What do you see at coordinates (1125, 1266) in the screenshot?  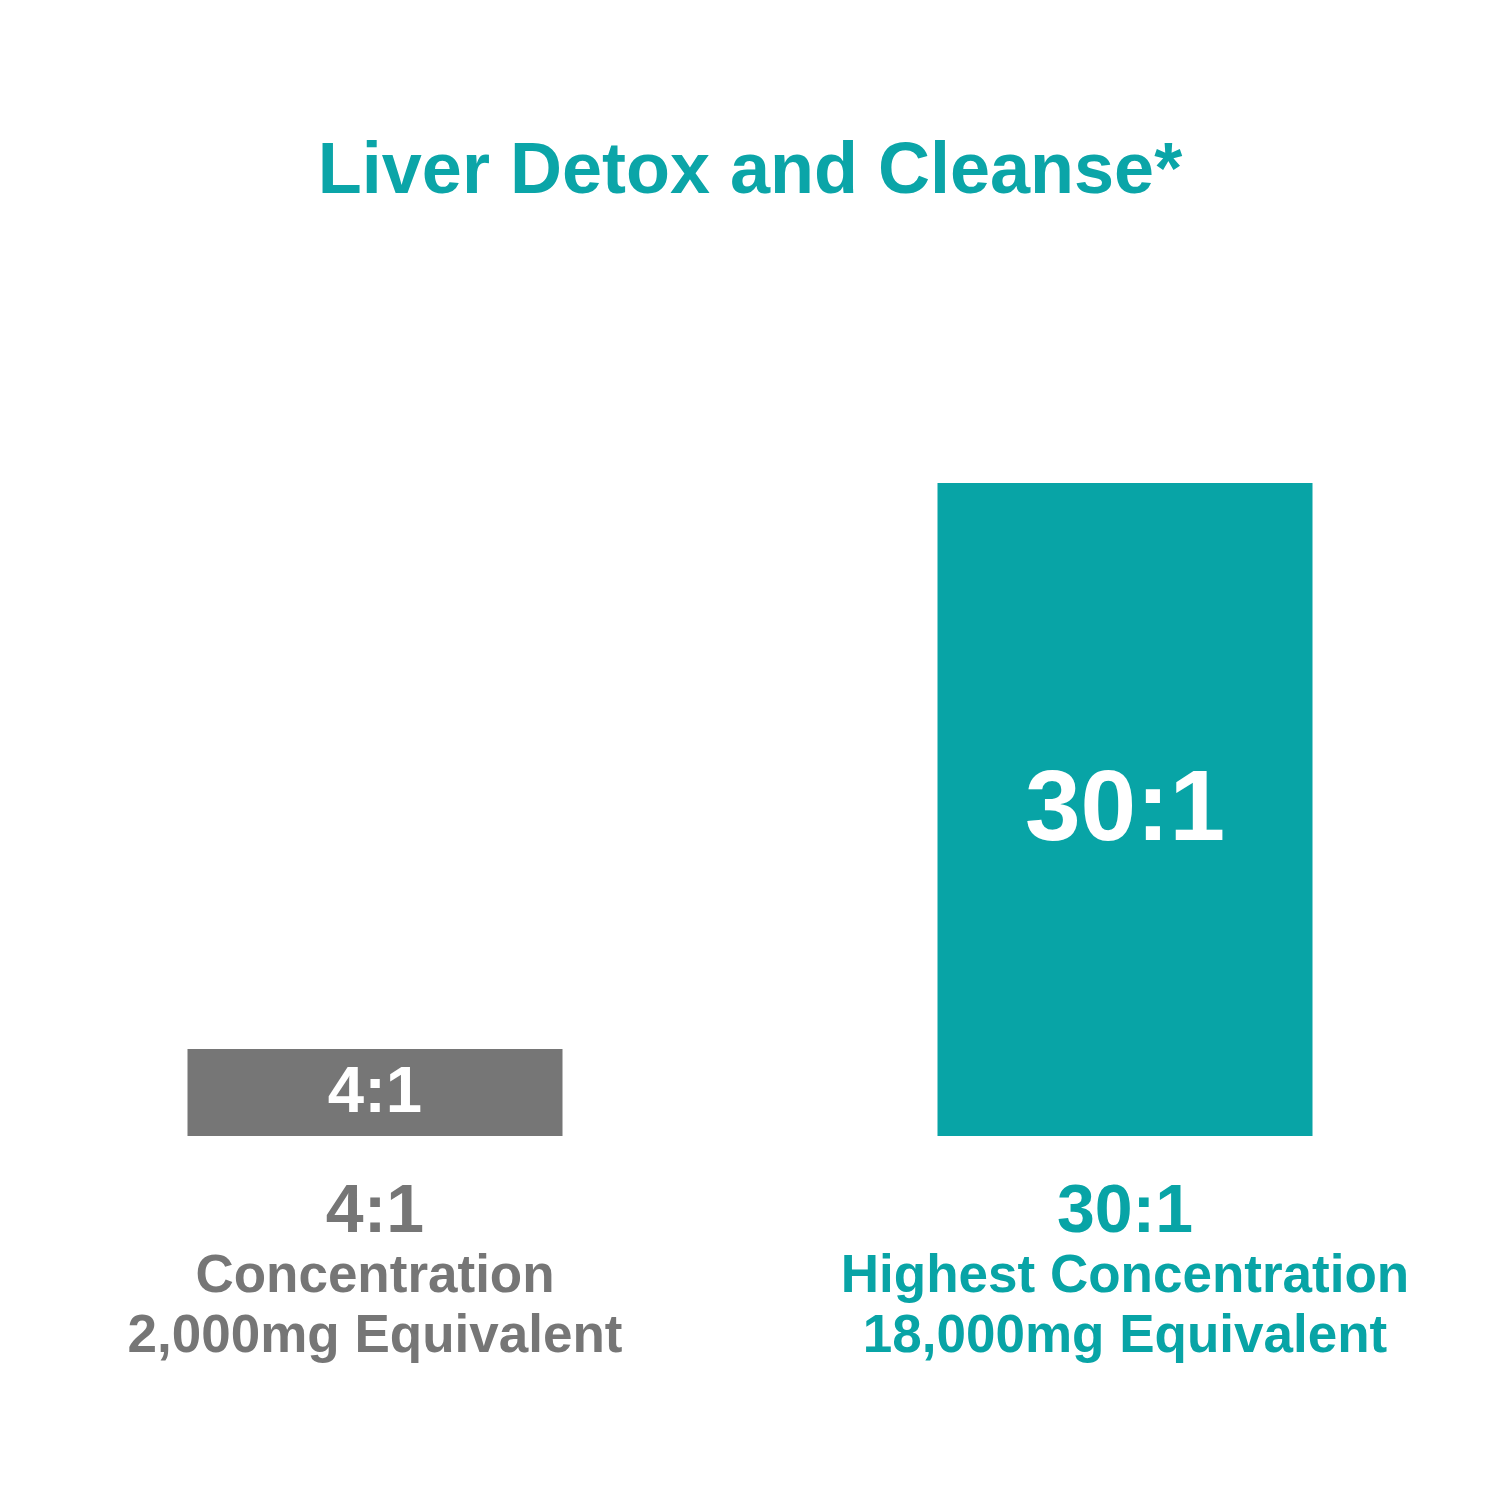 I see `x-tick-label: 30:1 Highest Concentration 18,000mg Equivalent` at bounding box center [1125, 1266].